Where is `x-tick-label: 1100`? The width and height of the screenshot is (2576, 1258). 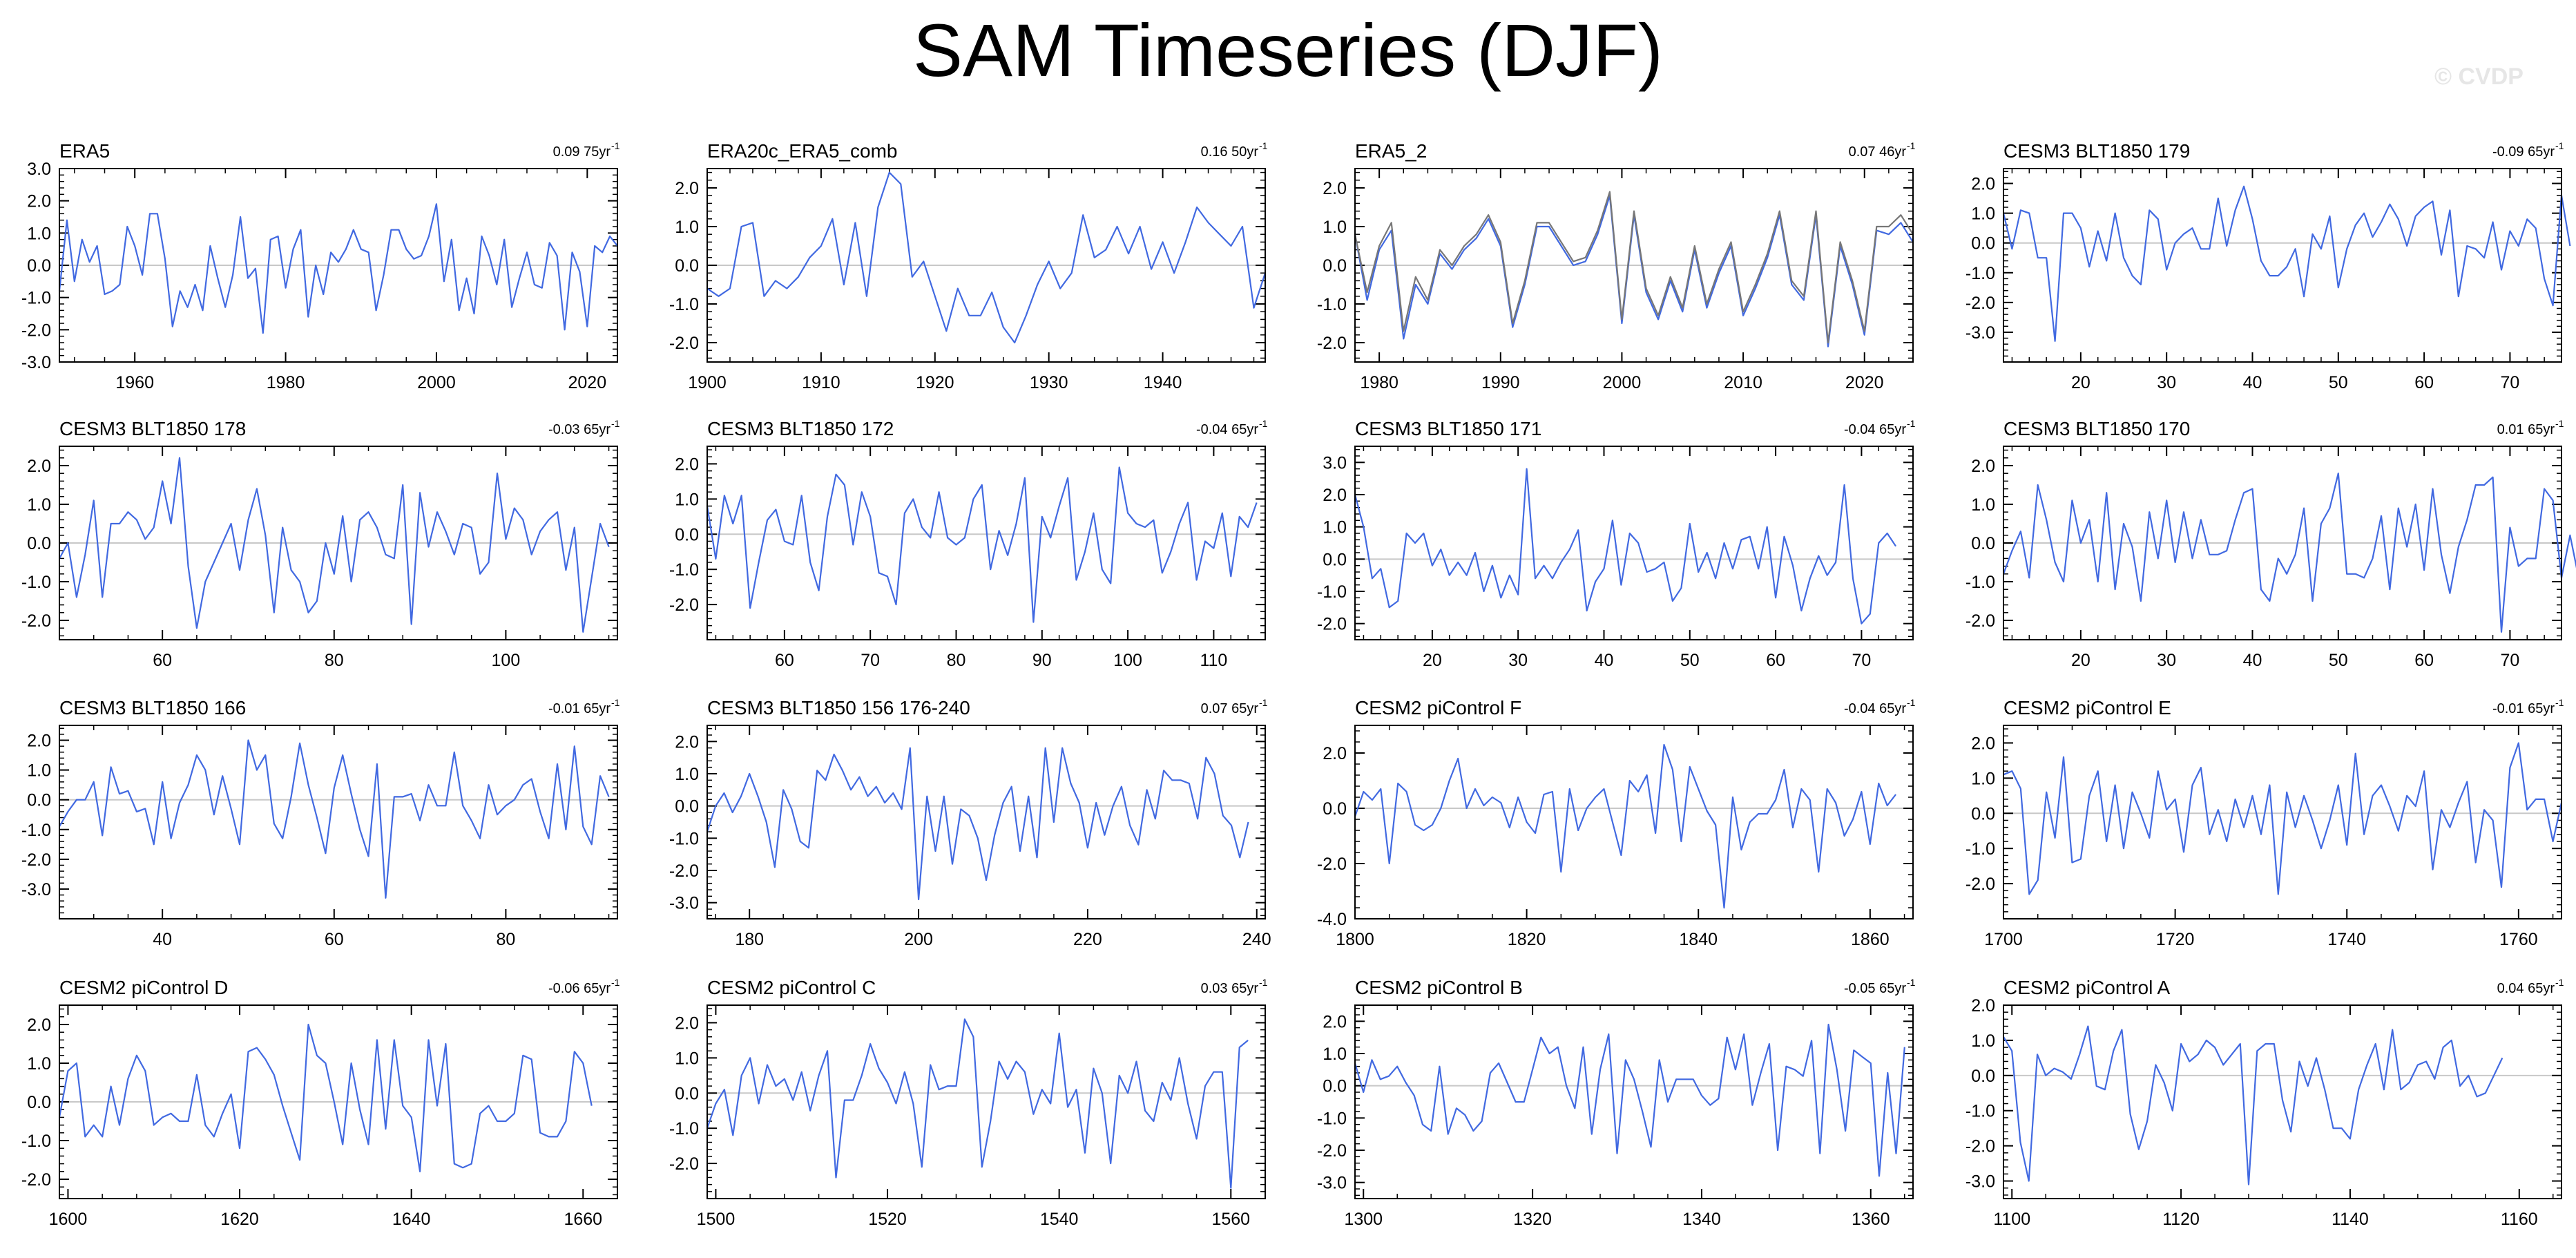
x-tick-label: 1100 is located at coordinates (2011, 1220).